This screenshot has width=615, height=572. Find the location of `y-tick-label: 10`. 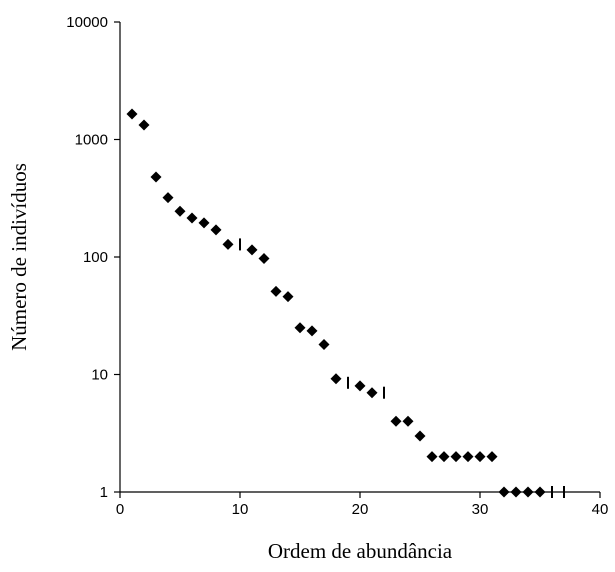

y-tick-label: 10 is located at coordinates (99, 375).